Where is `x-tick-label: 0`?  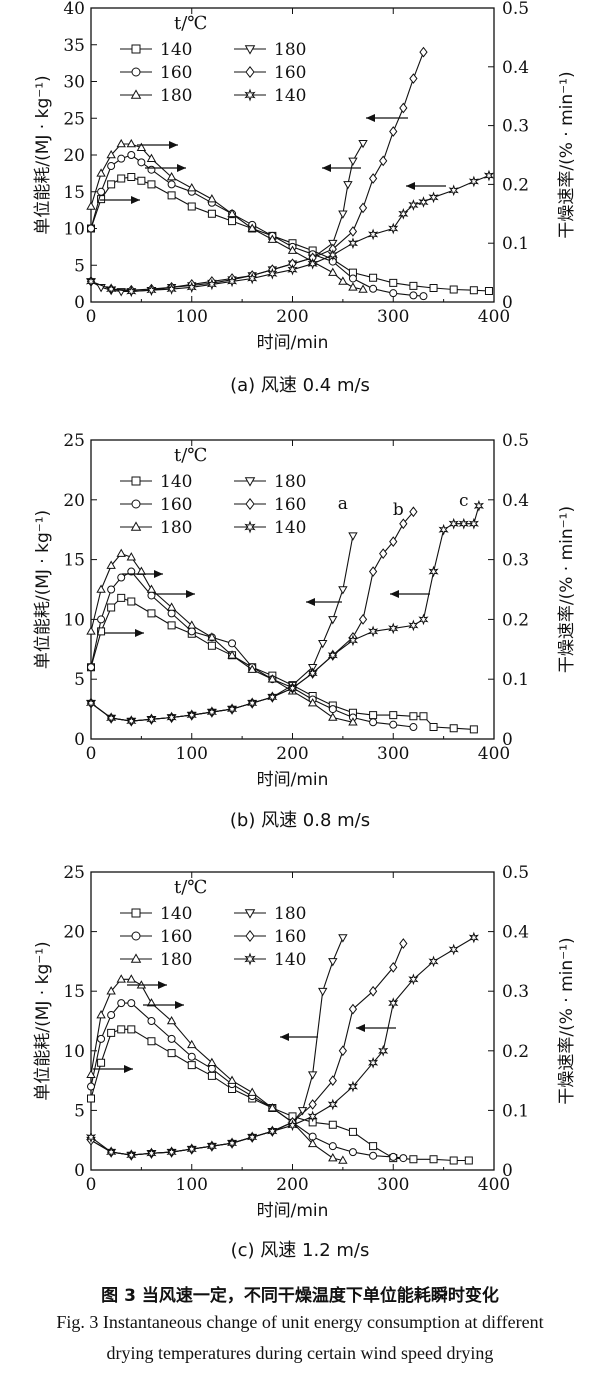
x-tick-label: 0 is located at coordinates (91, 1185).